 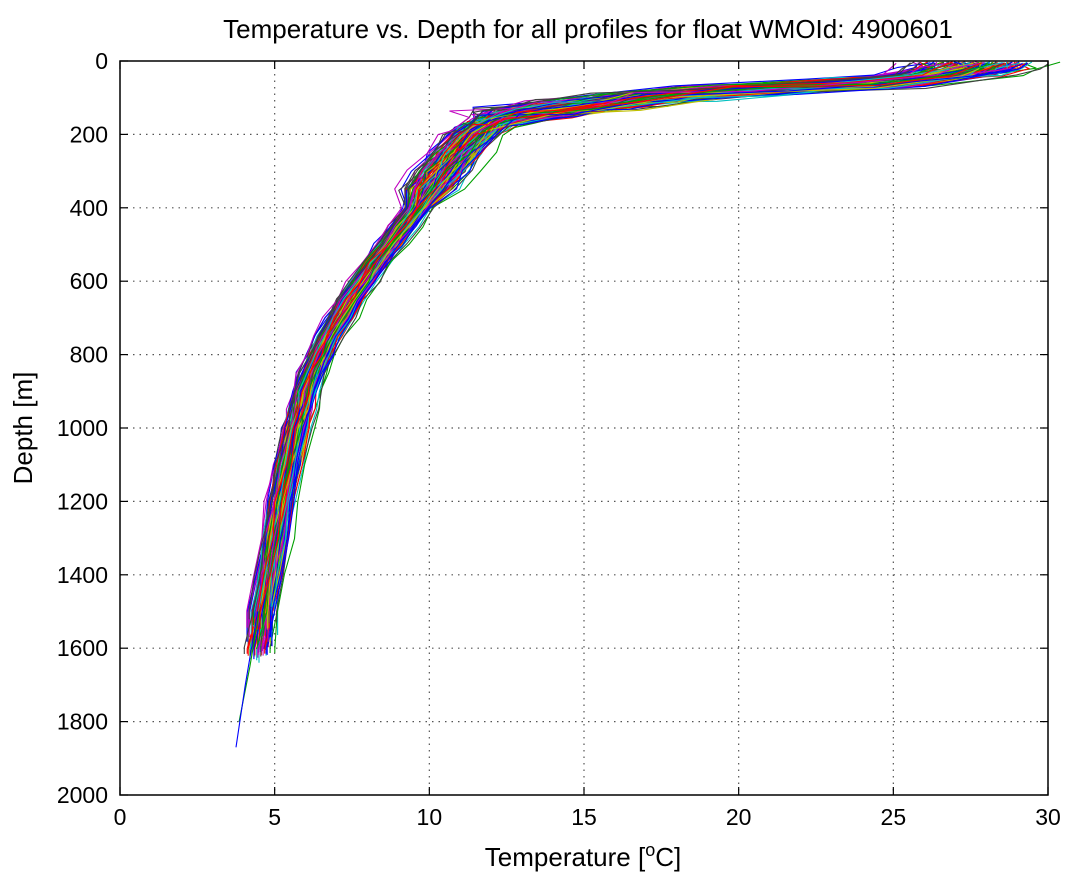 I want to click on x-tick-labels: 0 5 10 15 20 25 30, so click(x=587, y=817).